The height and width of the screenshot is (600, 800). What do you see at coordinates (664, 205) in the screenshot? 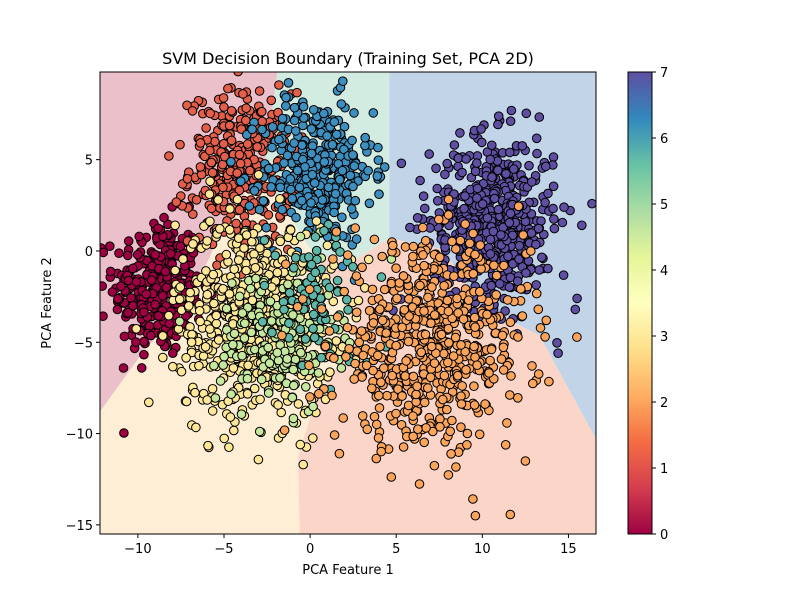
I see `colorbar-tick-label: 5` at bounding box center [664, 205].